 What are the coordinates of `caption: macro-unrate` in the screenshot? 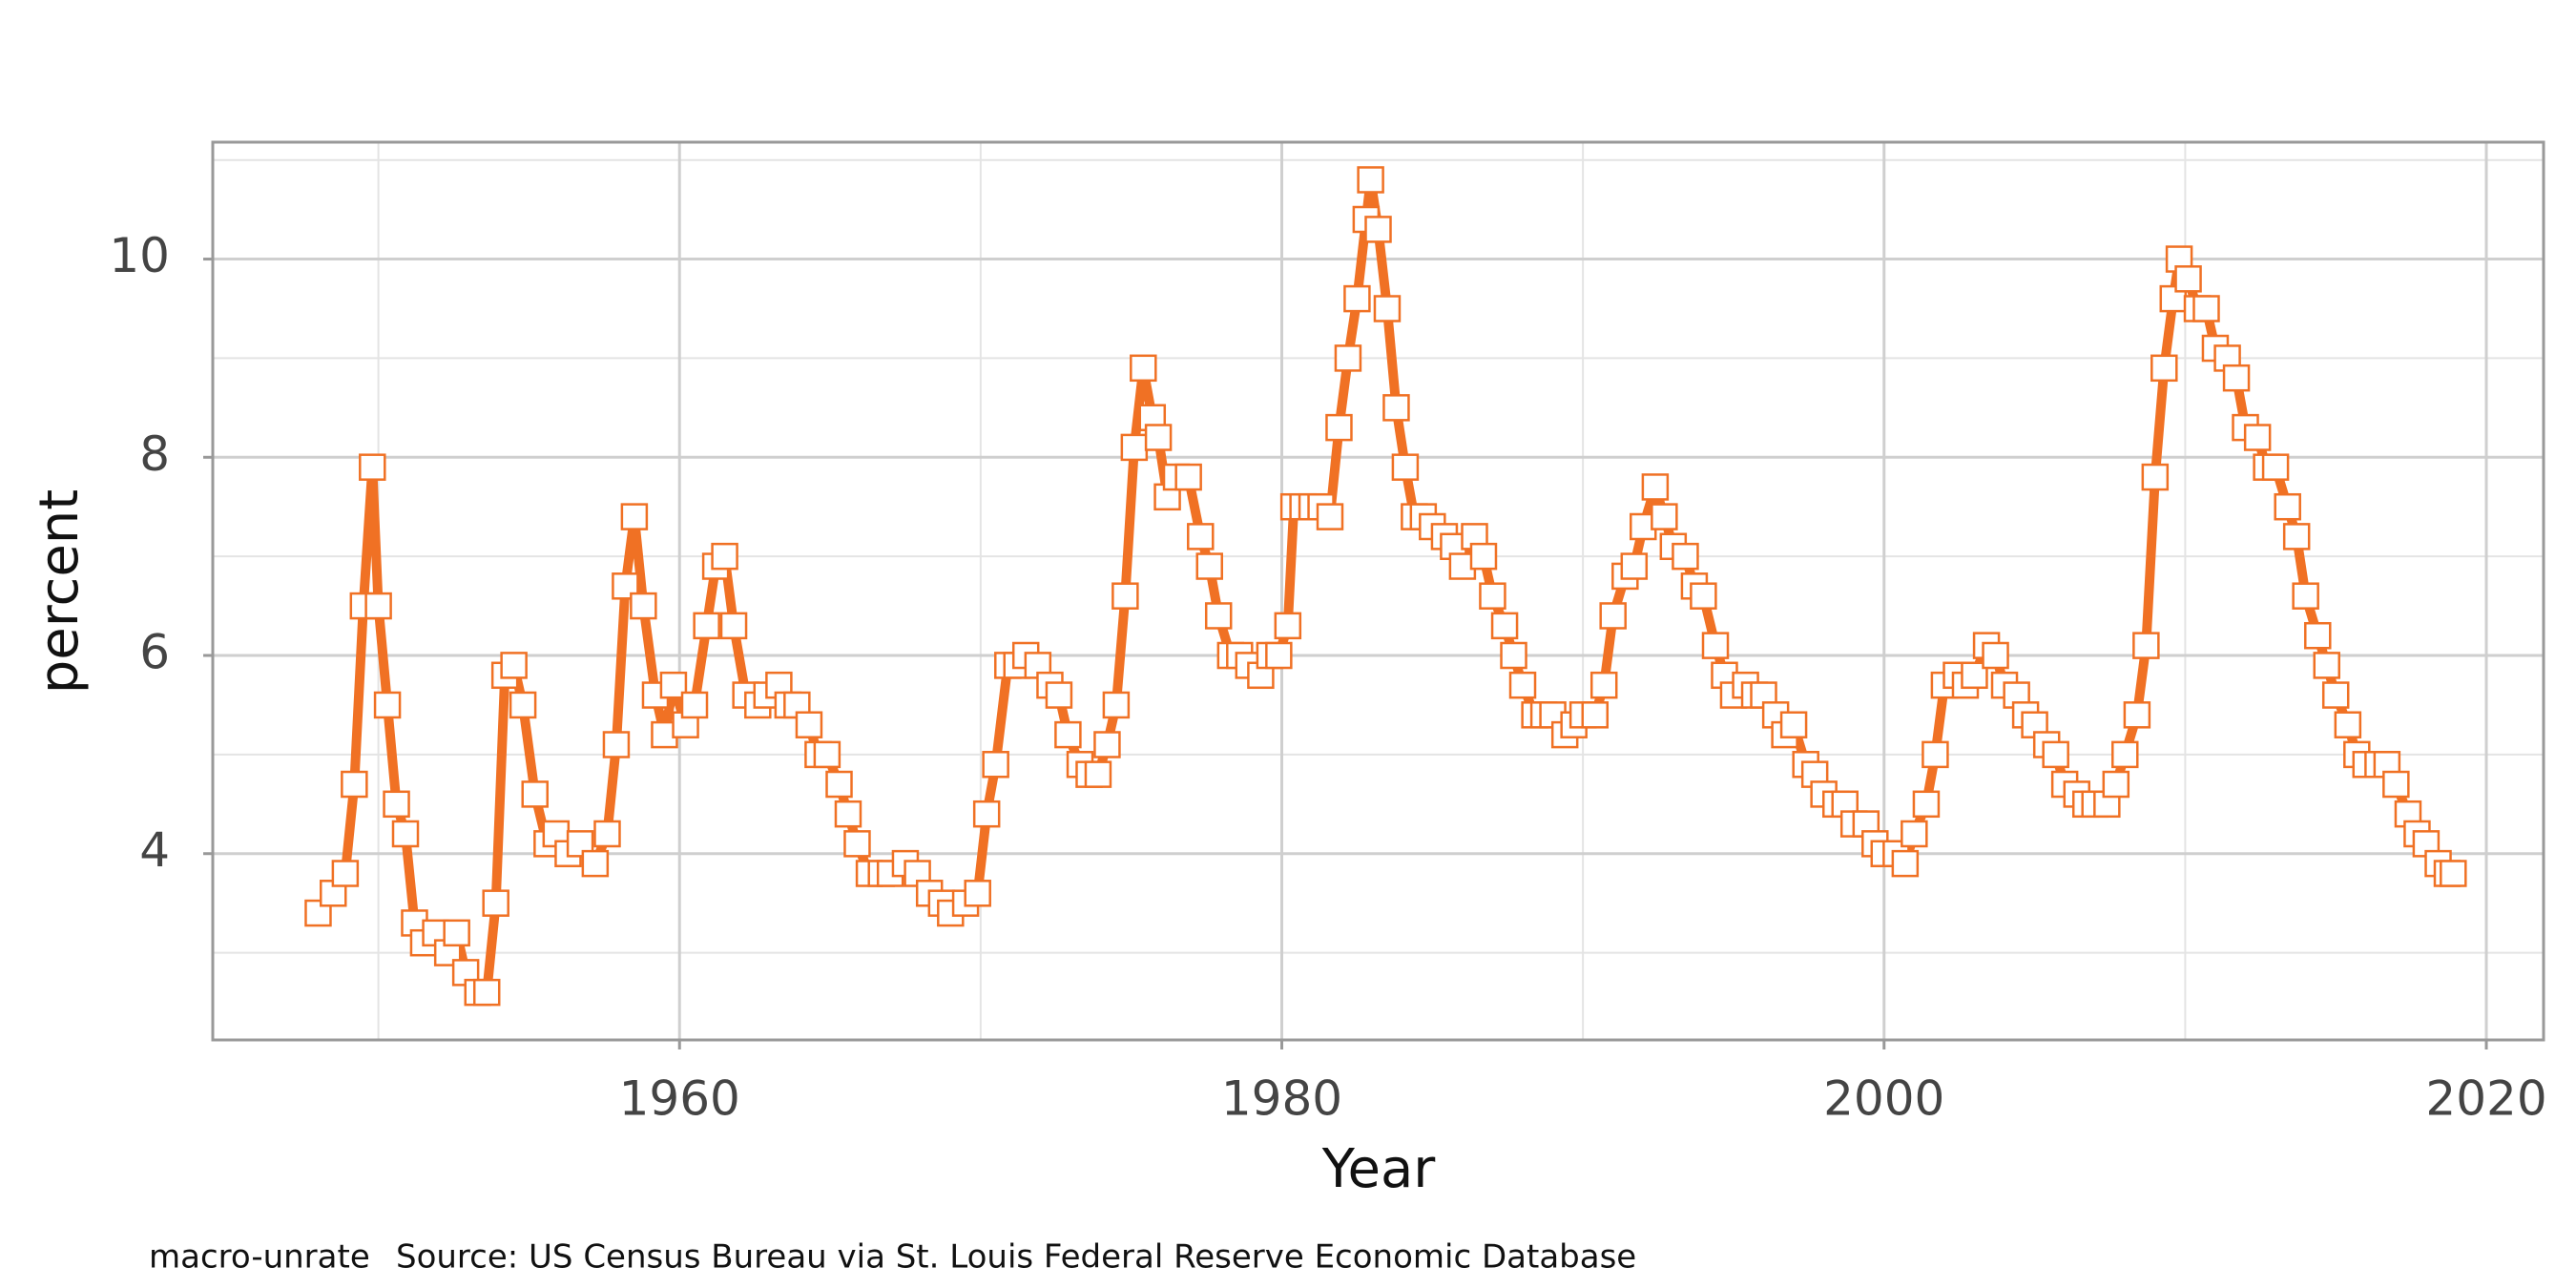 It's located at (259, 1257).